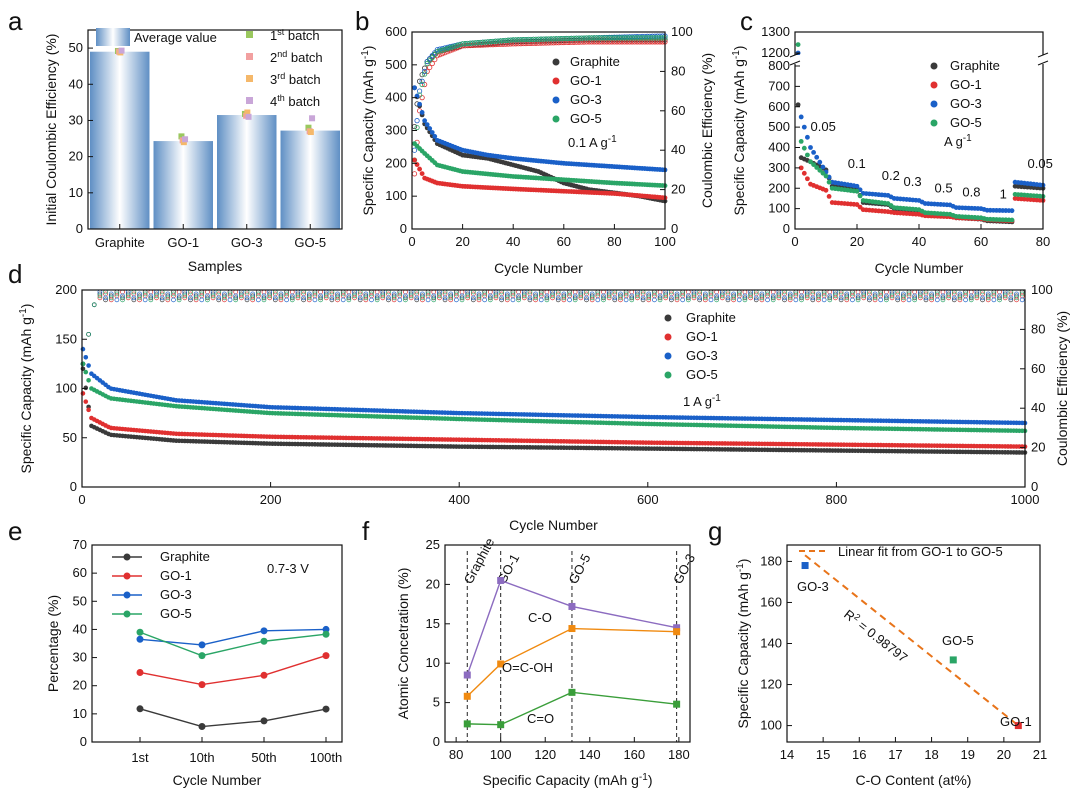  I want to click on y-tick-label: 10, so click(76, 192).